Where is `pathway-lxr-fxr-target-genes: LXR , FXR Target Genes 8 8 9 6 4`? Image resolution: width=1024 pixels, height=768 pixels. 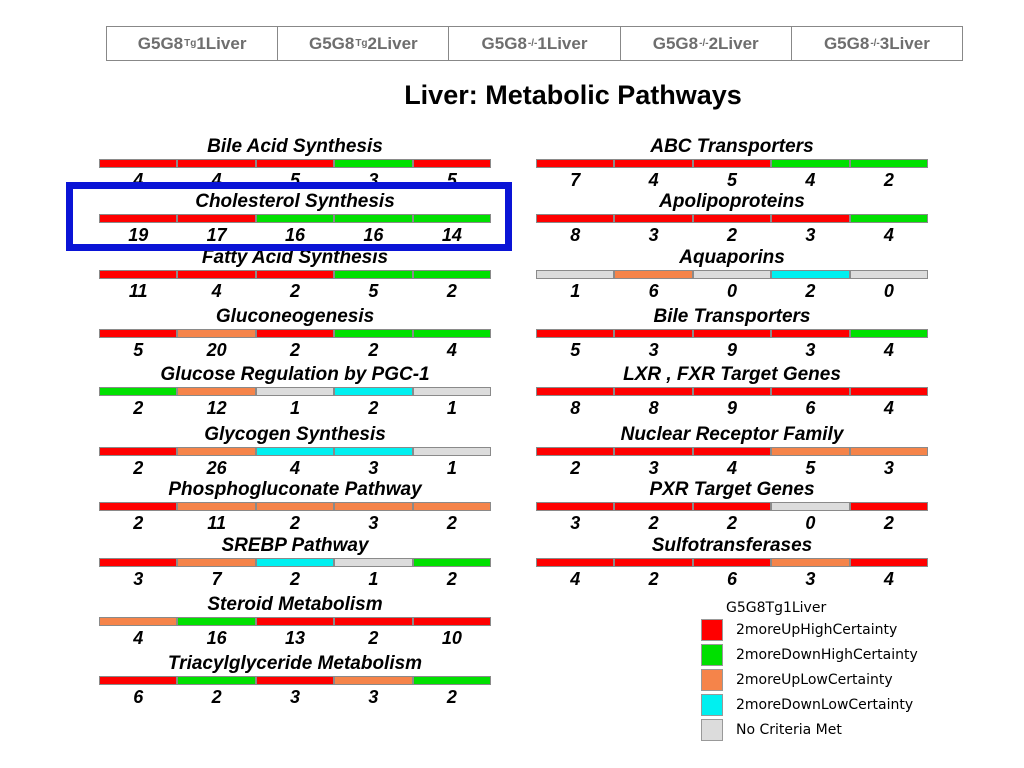 pathway-lxr-fxr-target-genes: LXR , FXR Target Genes 8 8 9 6 4 is located at coordinates (732, 393).